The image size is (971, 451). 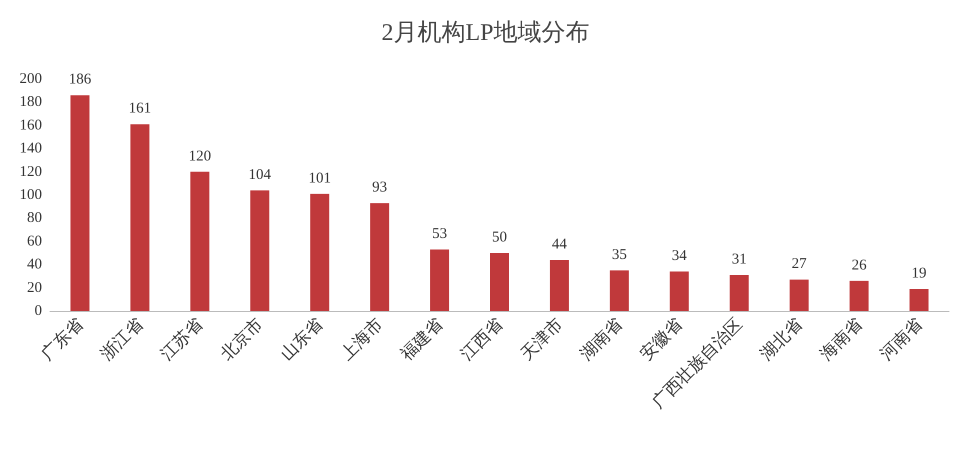 I want to click on x-tick-label: 江苏省, so click(x=182, y=339).